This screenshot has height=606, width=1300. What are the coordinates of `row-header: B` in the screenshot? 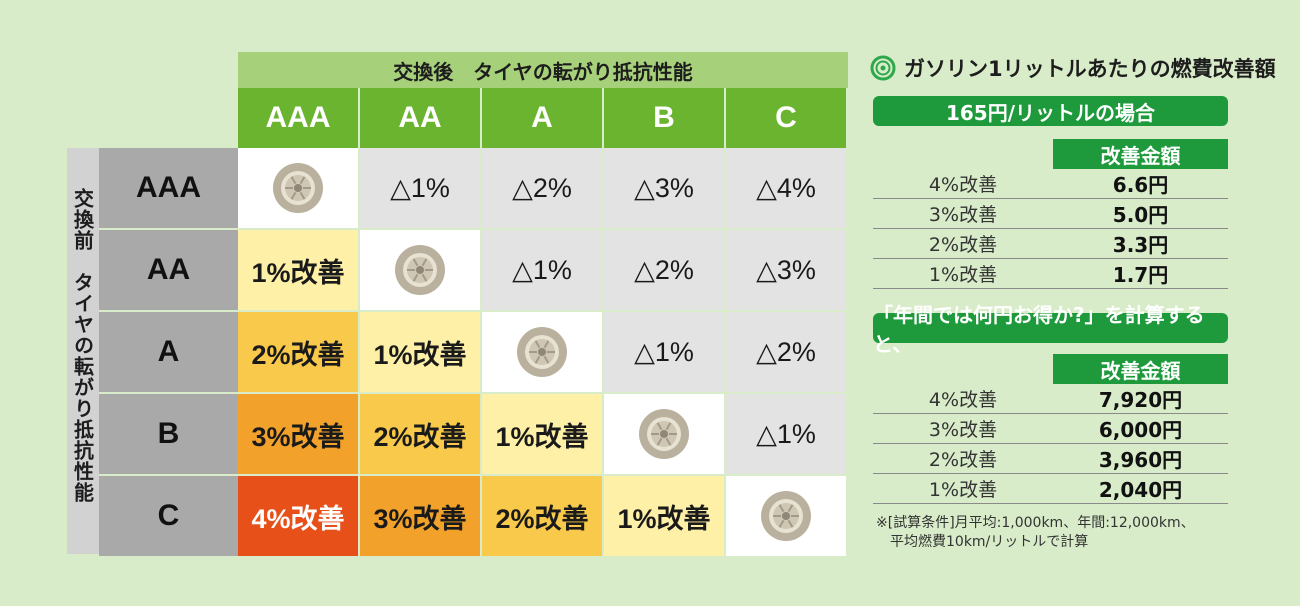 It's located at (168, 434).